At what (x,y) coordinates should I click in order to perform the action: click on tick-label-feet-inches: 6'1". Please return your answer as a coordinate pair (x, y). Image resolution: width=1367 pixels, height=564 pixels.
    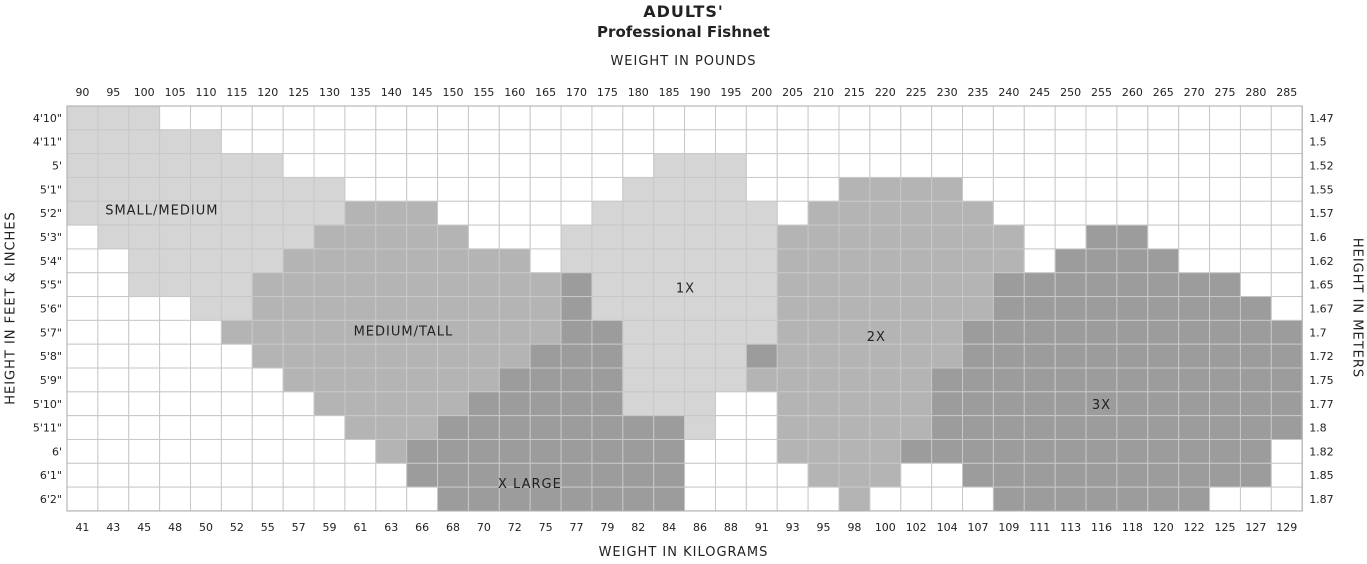
    Looking at the image, I should click on (51, 475).